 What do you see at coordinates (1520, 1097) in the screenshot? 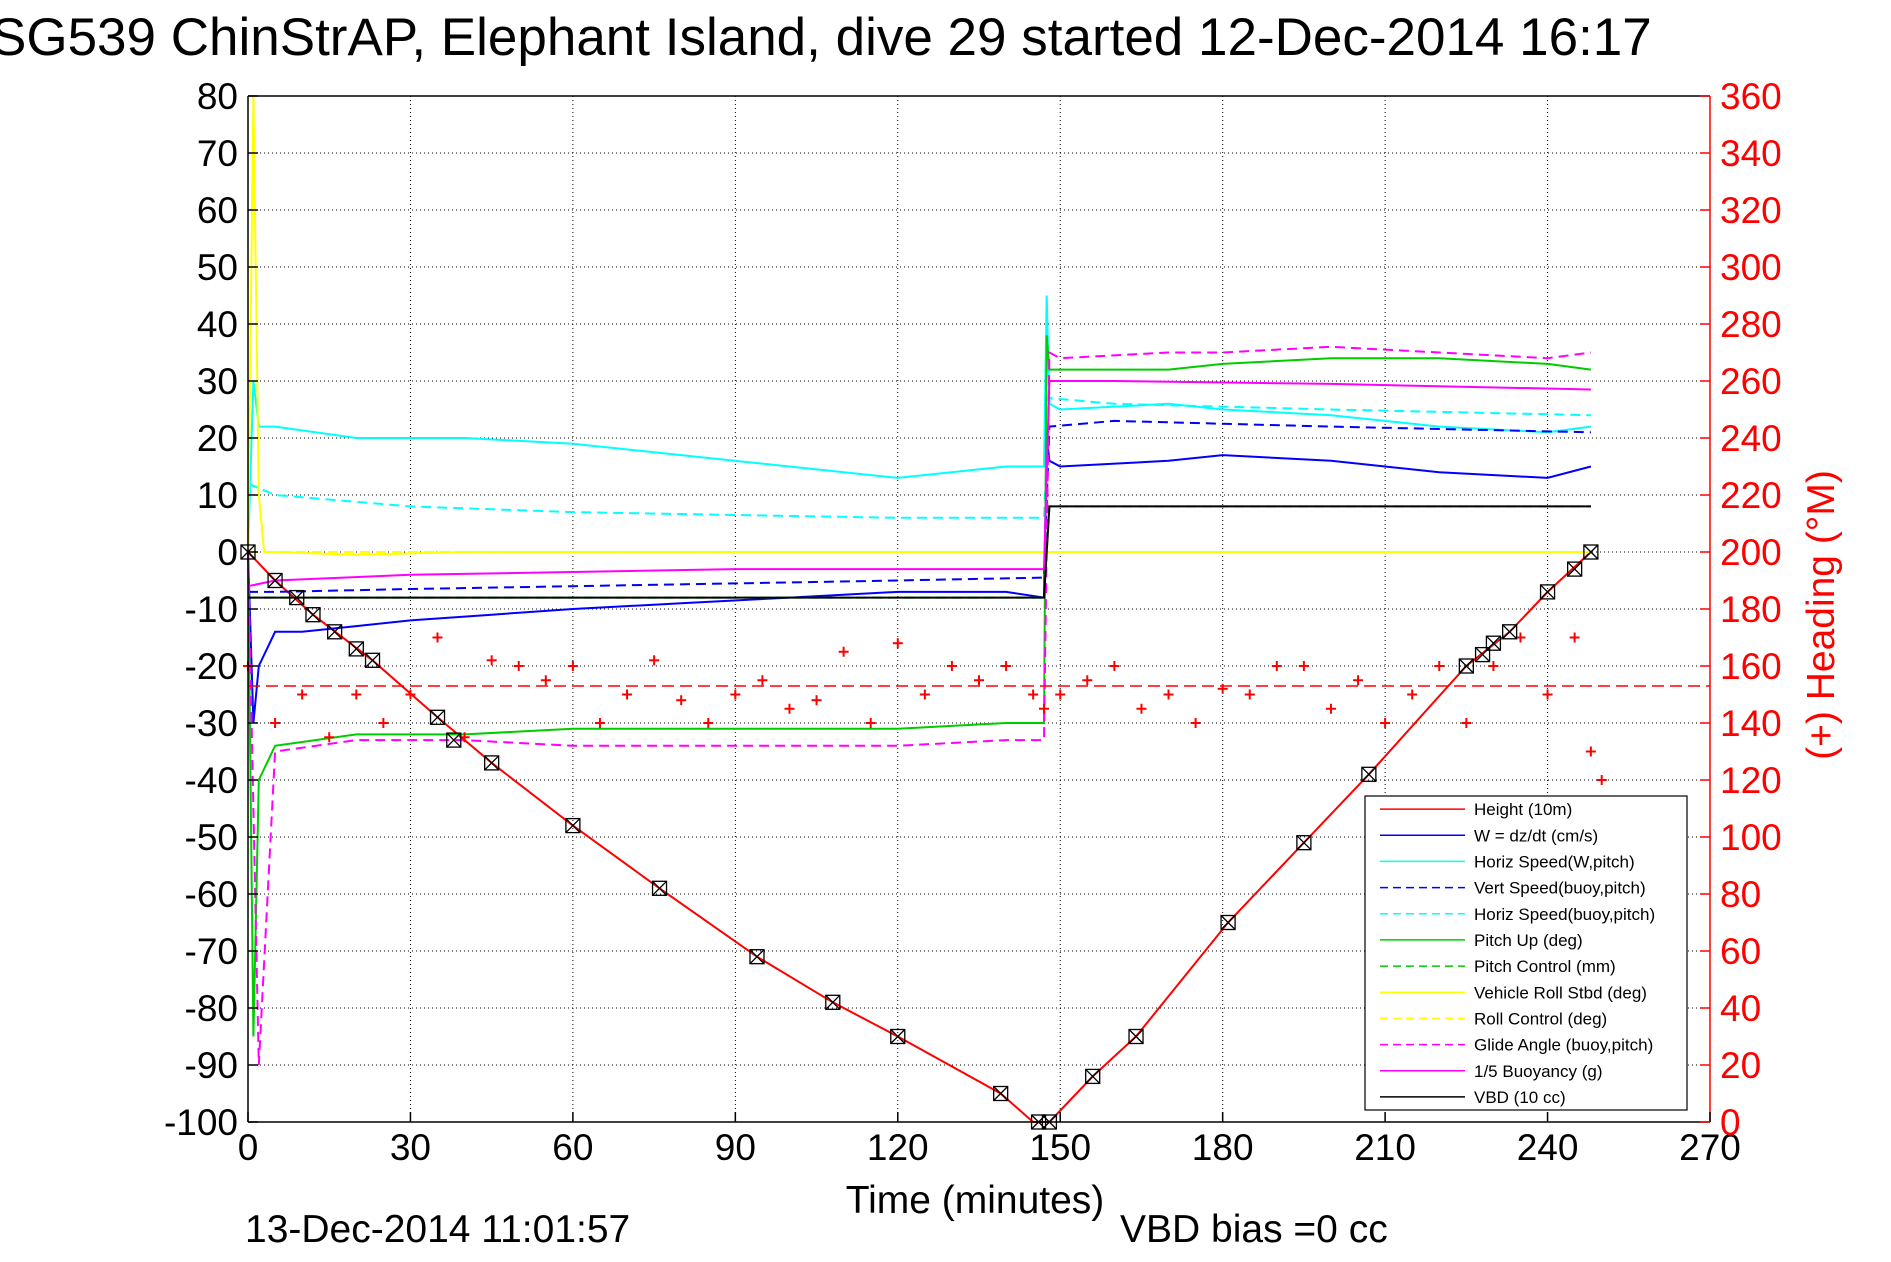
I see `legend-label-11: VBD (10 cc)` at bounding box center [1520, 1097].